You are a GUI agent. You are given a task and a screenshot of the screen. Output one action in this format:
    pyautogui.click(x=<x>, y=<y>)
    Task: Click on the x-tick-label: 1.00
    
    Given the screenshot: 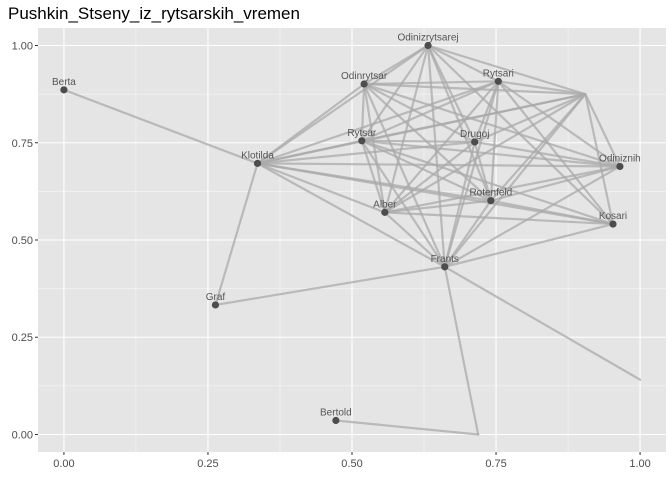 What is the action you would take?
    pyautogui.click(x=639, y=464)
    